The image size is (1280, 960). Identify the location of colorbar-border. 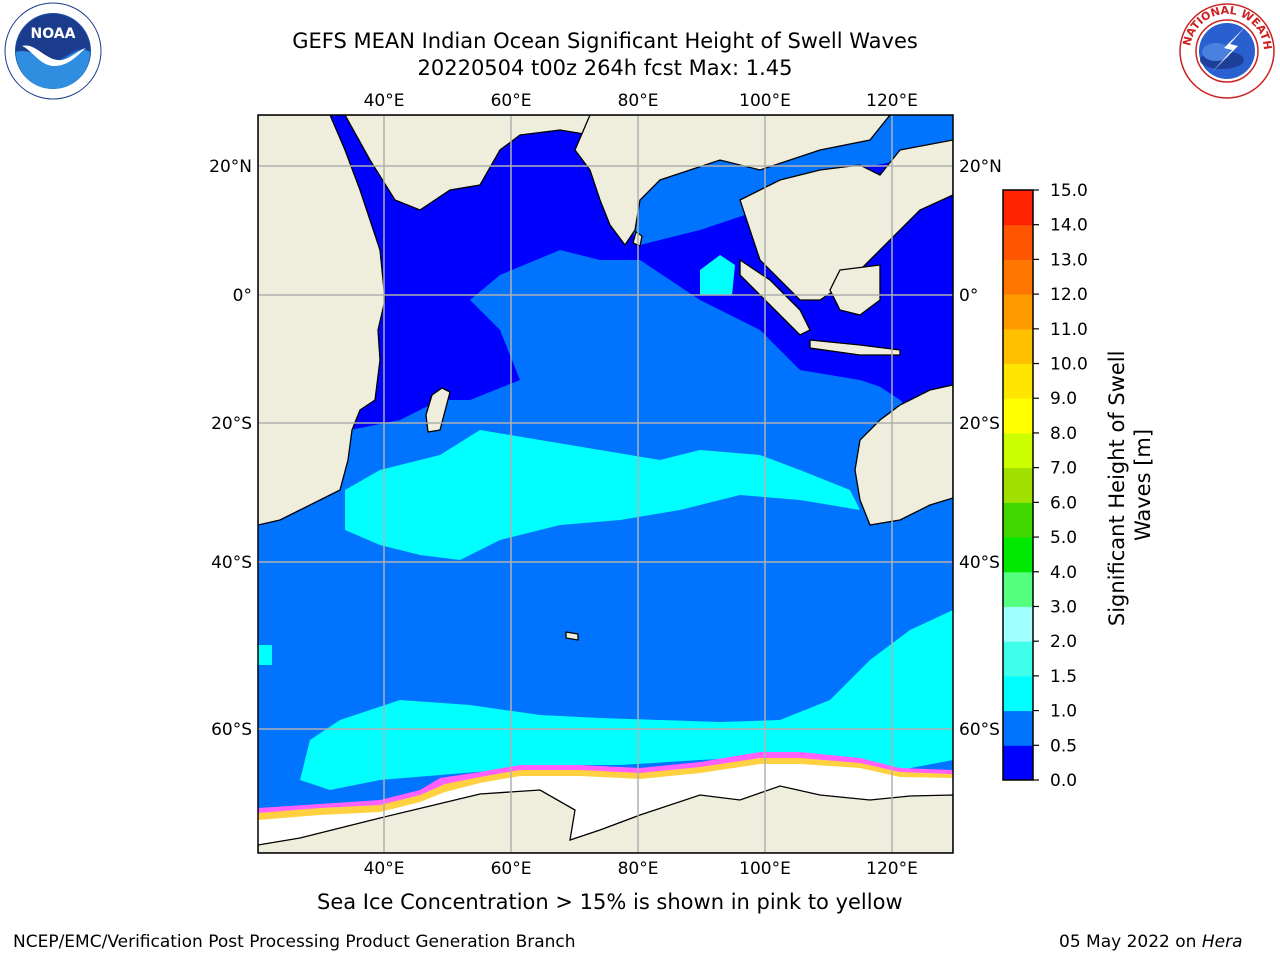
(1018, 485).